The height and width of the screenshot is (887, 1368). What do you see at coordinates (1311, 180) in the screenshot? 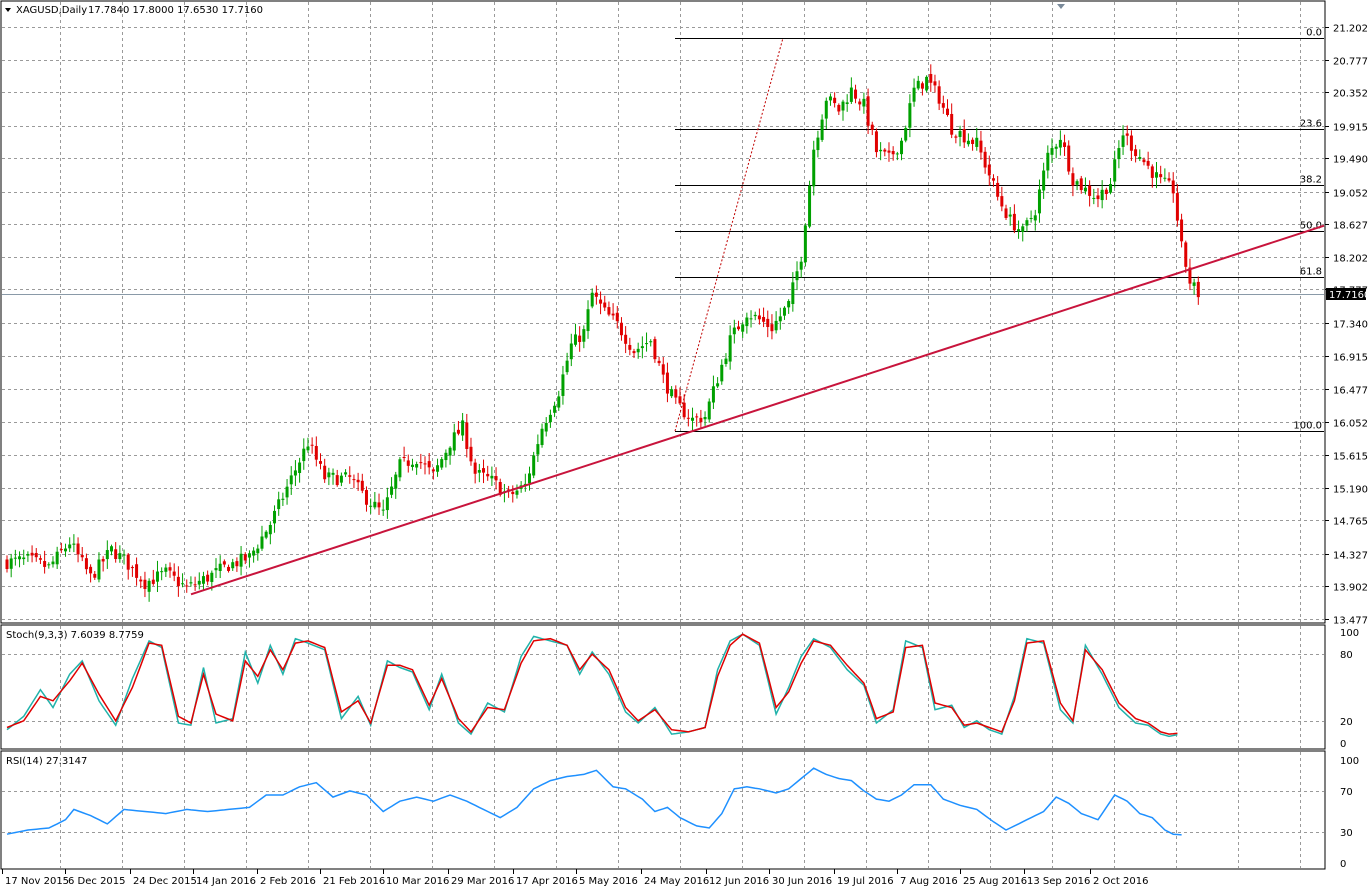
I see `fib-level-label: 38.2` at bounding box center [1311, 180].